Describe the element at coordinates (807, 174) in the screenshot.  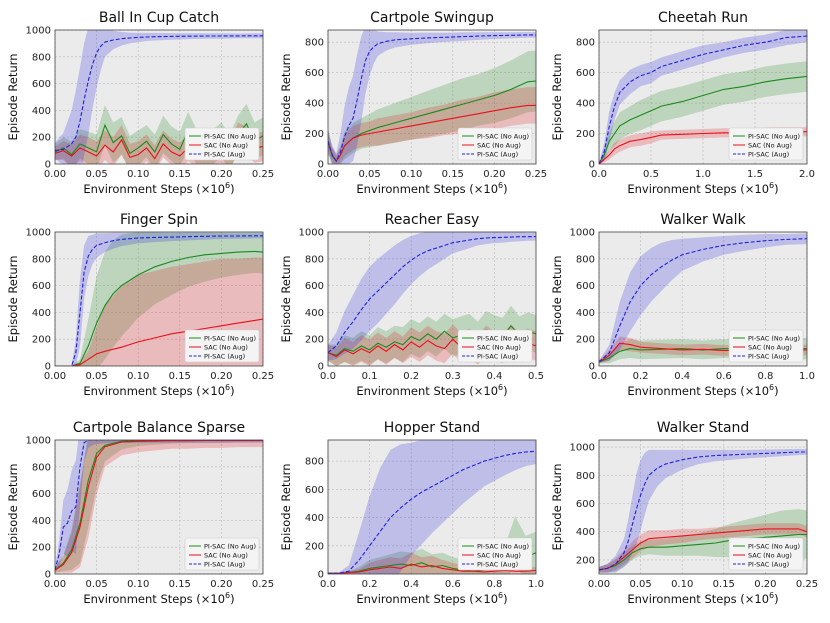
I see `x-tick-label: 2.0` at that location.